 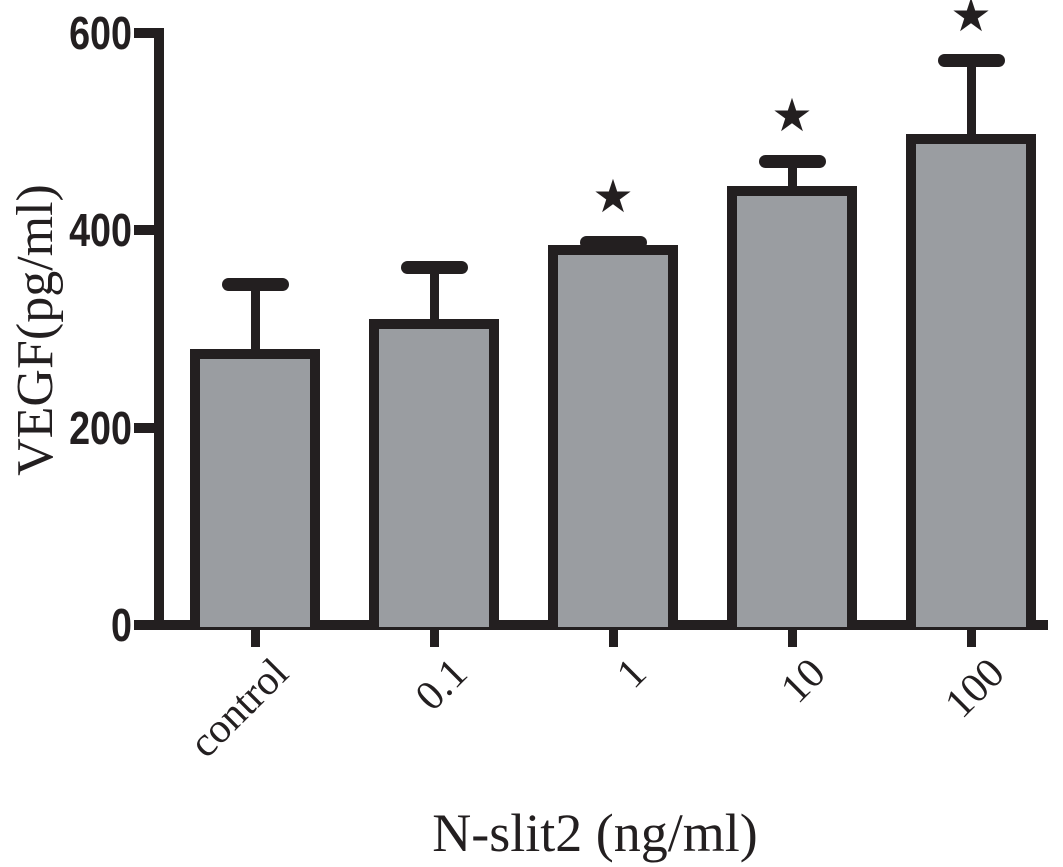 I want to click on y-tick-label: 200, so click(x=100, y=427).